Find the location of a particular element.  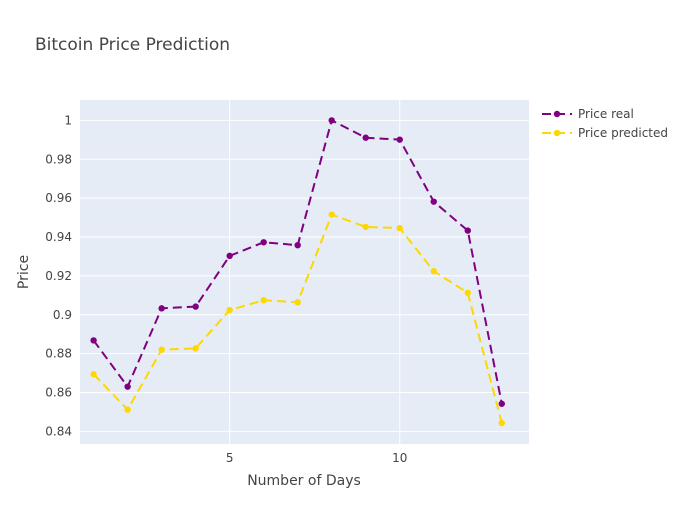

y-tick-label: 0.9 is located at coordinates (62, 315).